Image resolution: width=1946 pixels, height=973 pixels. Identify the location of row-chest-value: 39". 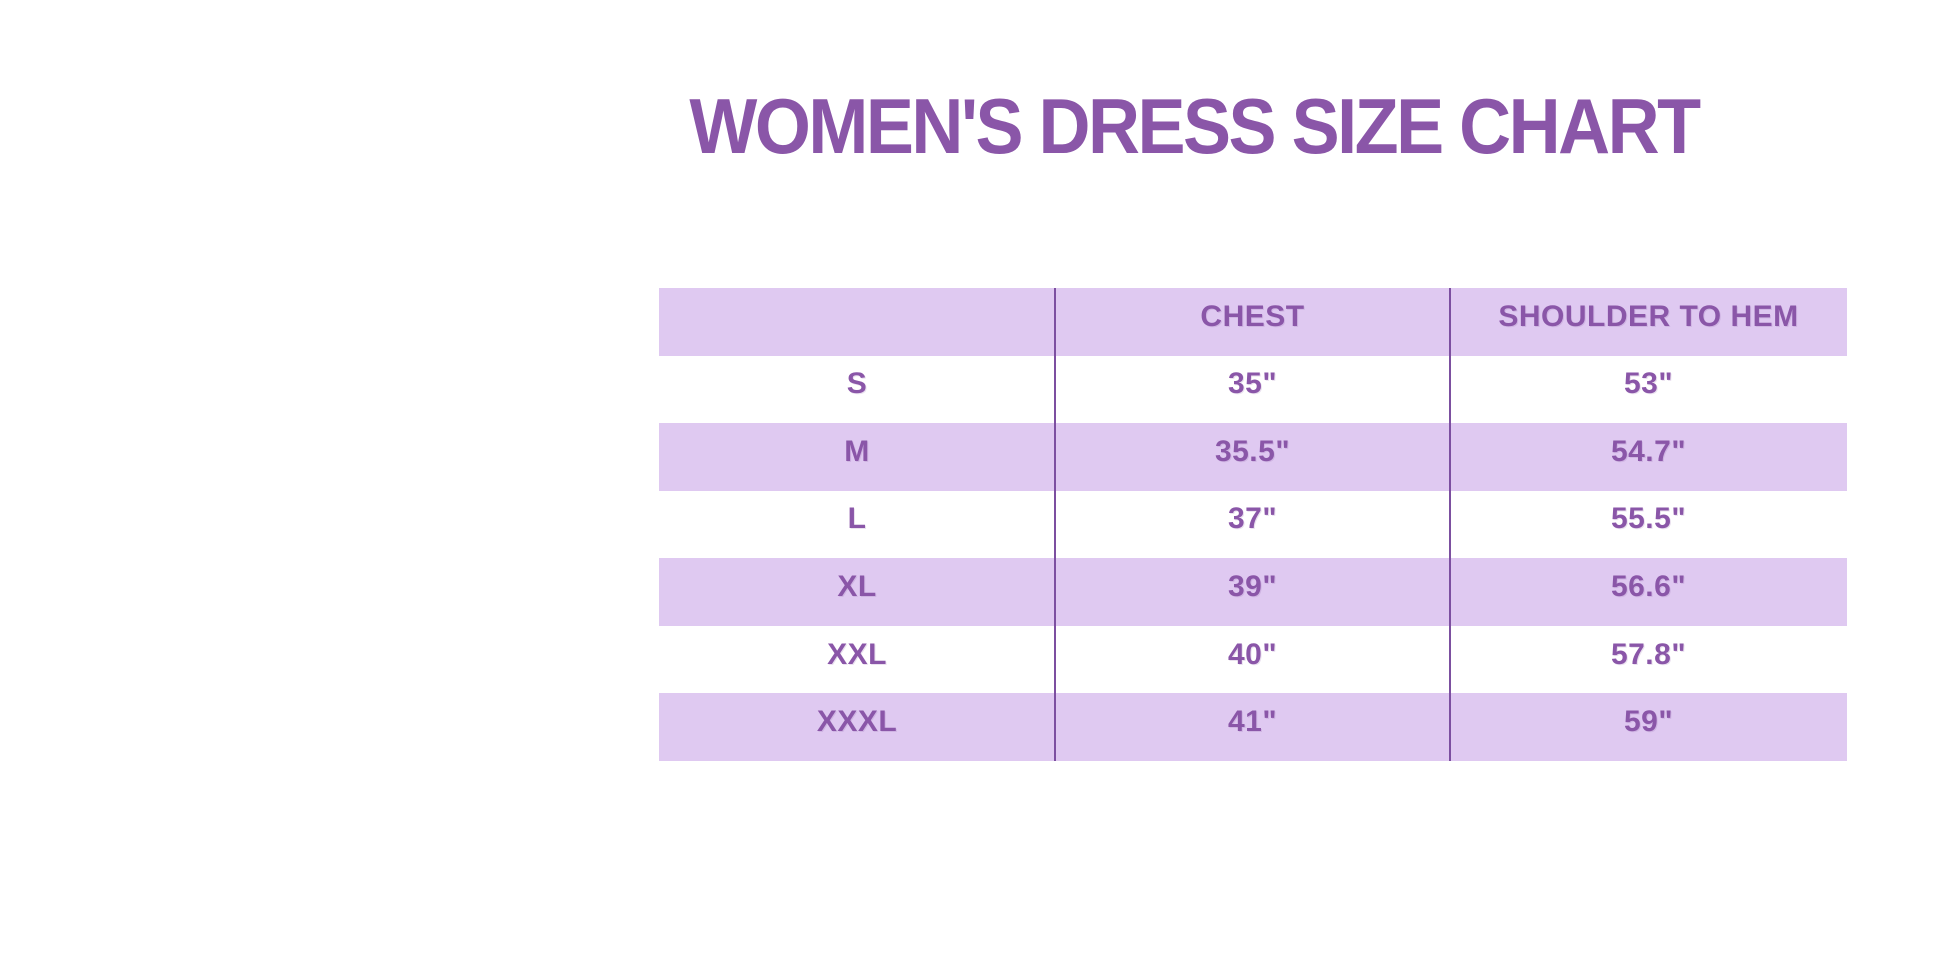
(1252, 592).